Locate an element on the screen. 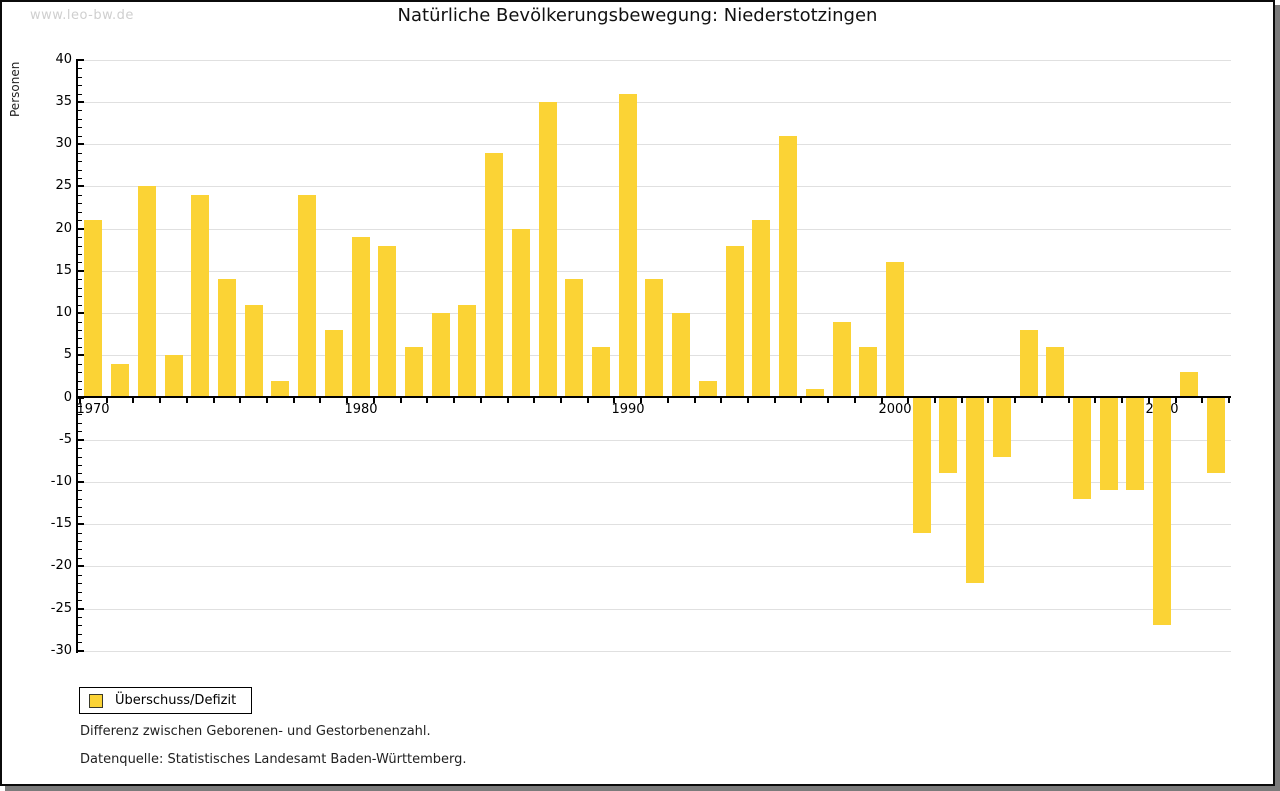 The height and width of the screenshot is (791, 1280). bar-1978 is located at coordinates (307, 295).